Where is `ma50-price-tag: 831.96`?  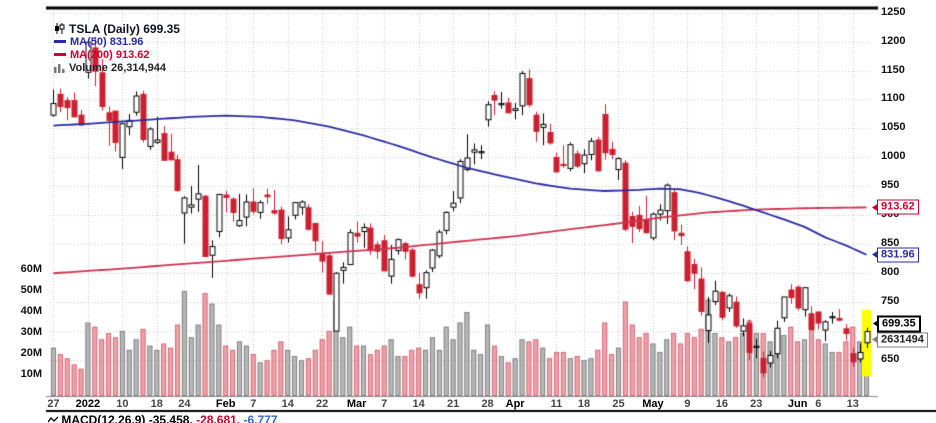
ma50-price-tag: 831.96 is located at coordinates (895, 255).